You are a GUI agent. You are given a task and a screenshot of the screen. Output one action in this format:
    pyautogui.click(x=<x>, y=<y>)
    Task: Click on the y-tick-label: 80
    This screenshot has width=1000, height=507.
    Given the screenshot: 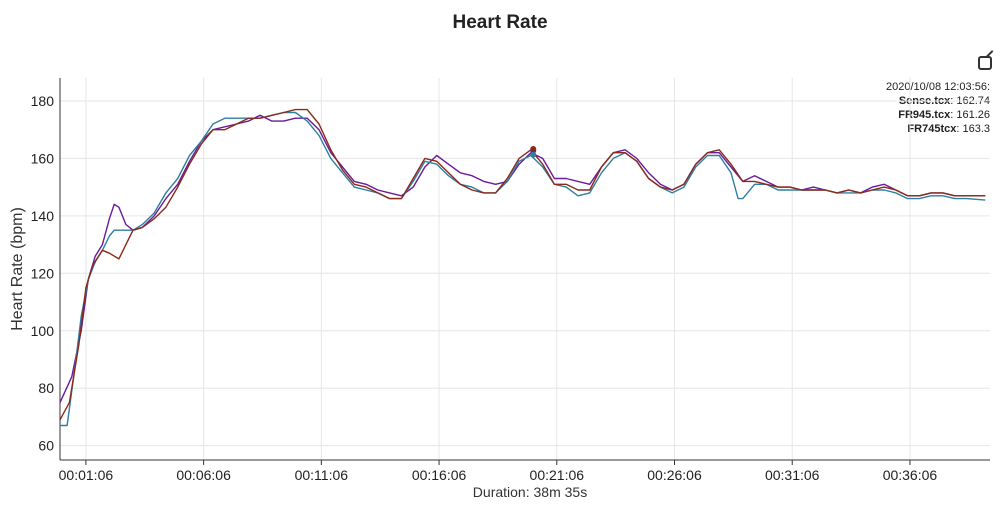 What is the action you would take?
    pyautogui.click(x=46, y=388)
    